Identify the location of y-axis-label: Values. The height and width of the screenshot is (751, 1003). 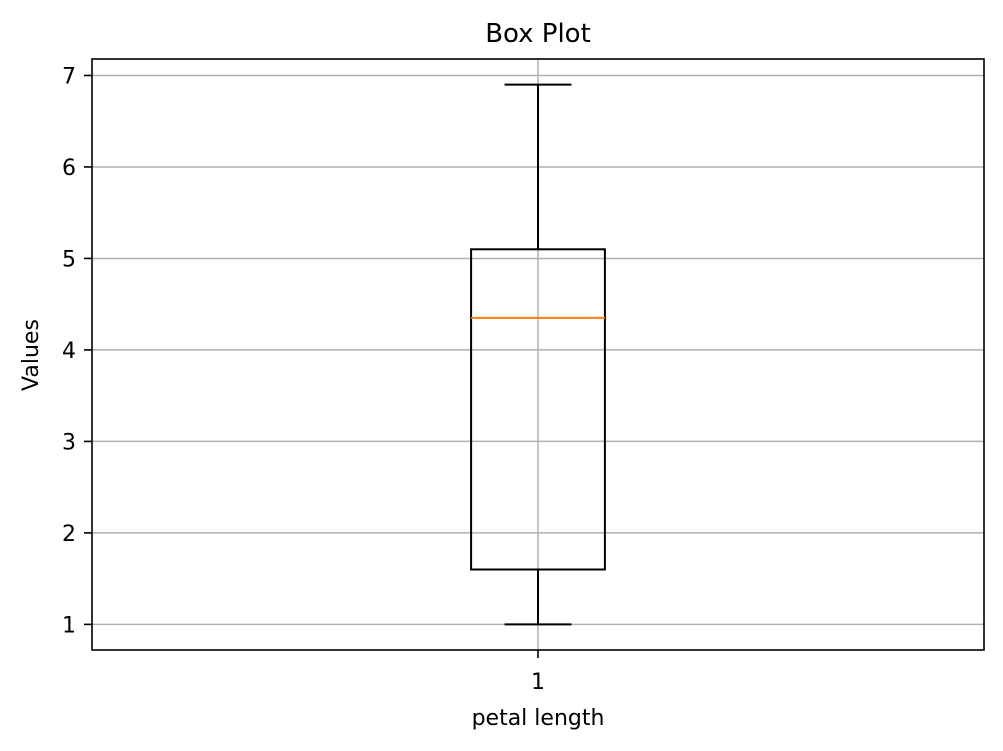
(31, 355).